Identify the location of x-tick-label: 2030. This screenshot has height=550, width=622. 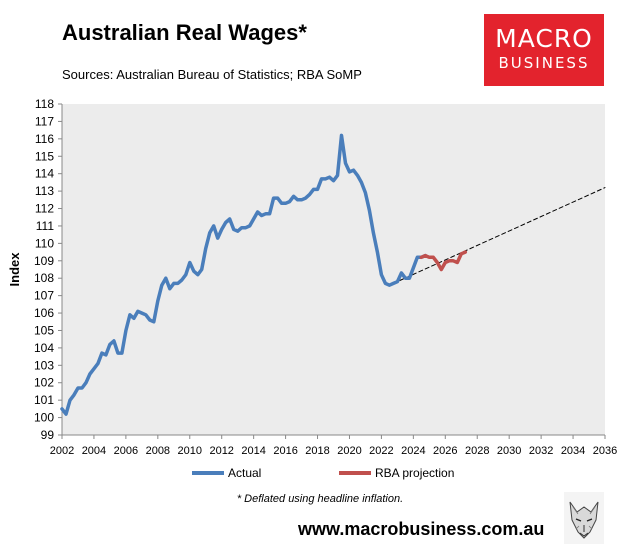
(509, 451).